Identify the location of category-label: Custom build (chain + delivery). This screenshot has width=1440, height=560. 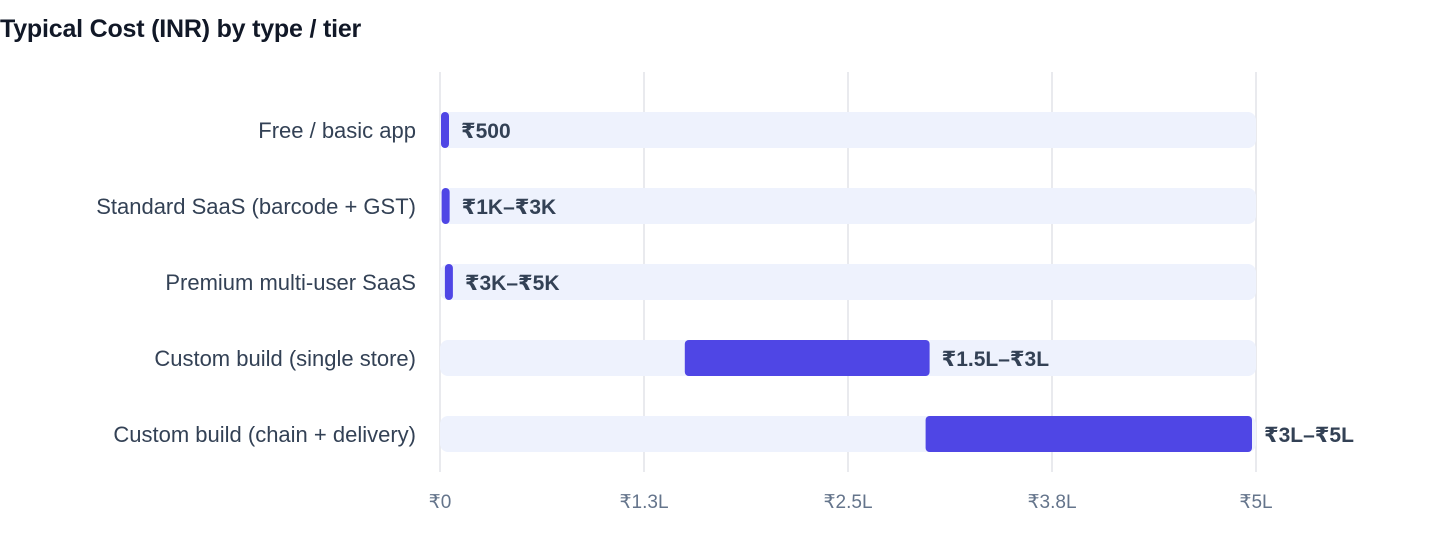
(264, 434).